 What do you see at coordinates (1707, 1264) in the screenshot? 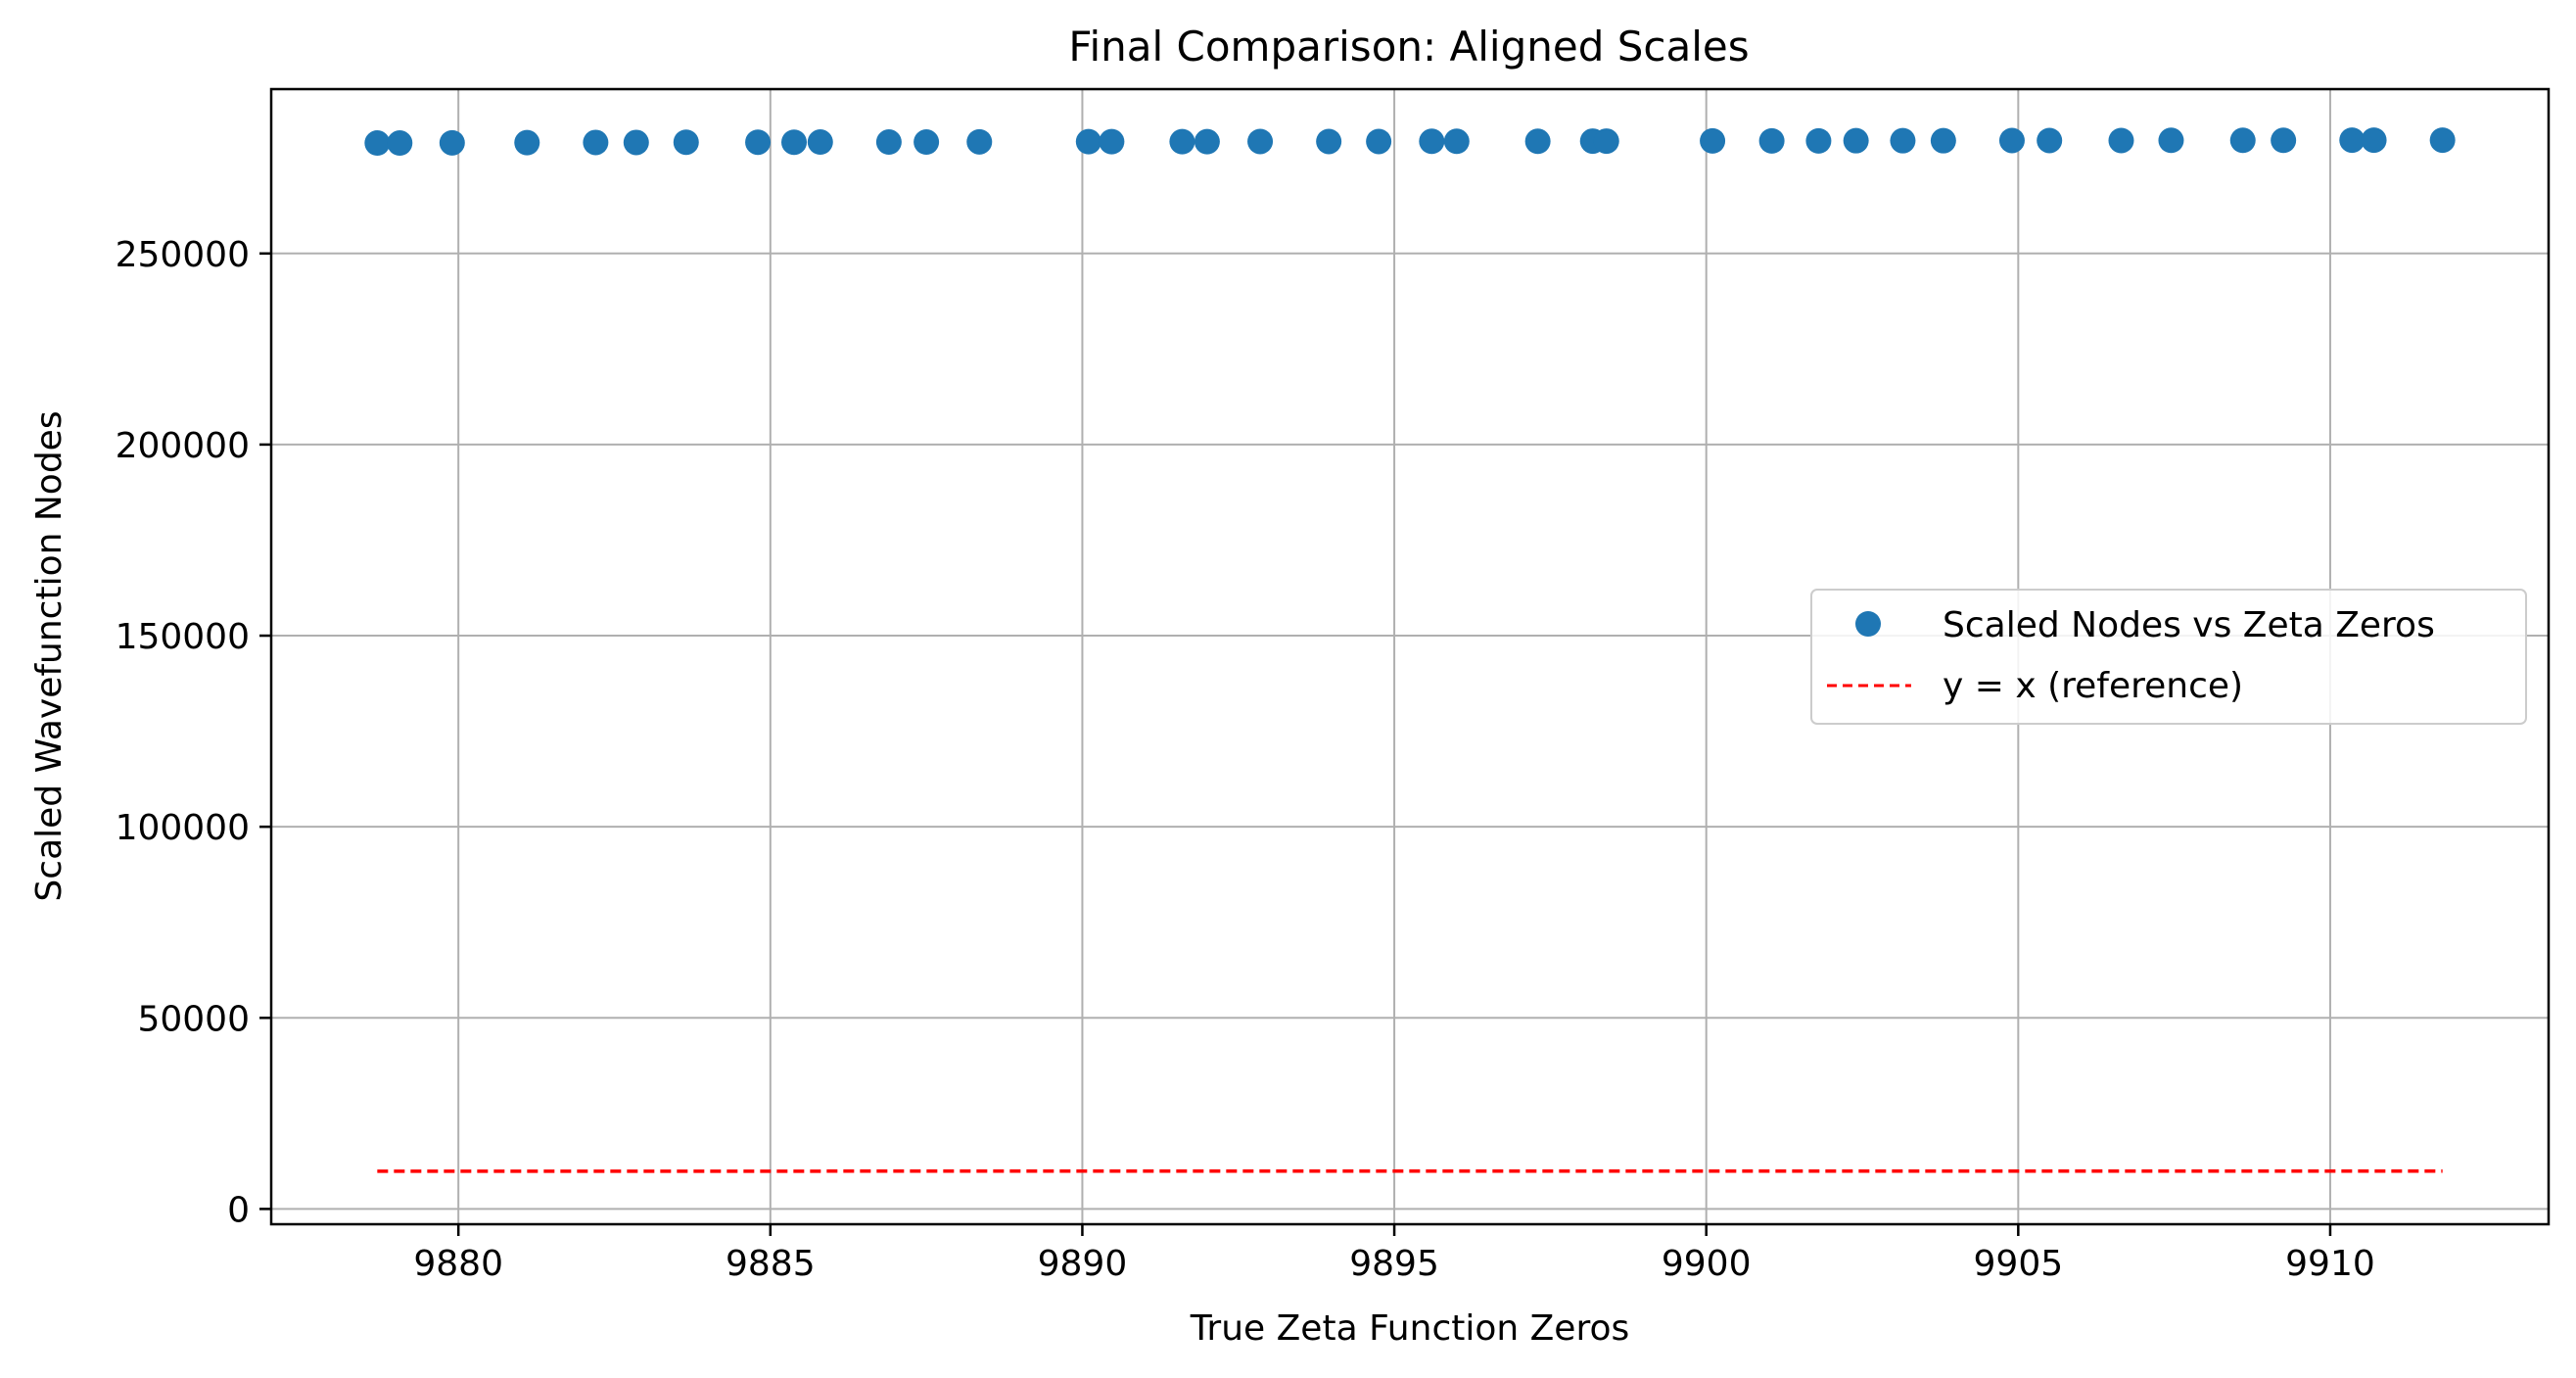
I see `x-tick-label: 9900` at bounding box center [1707, 1264].